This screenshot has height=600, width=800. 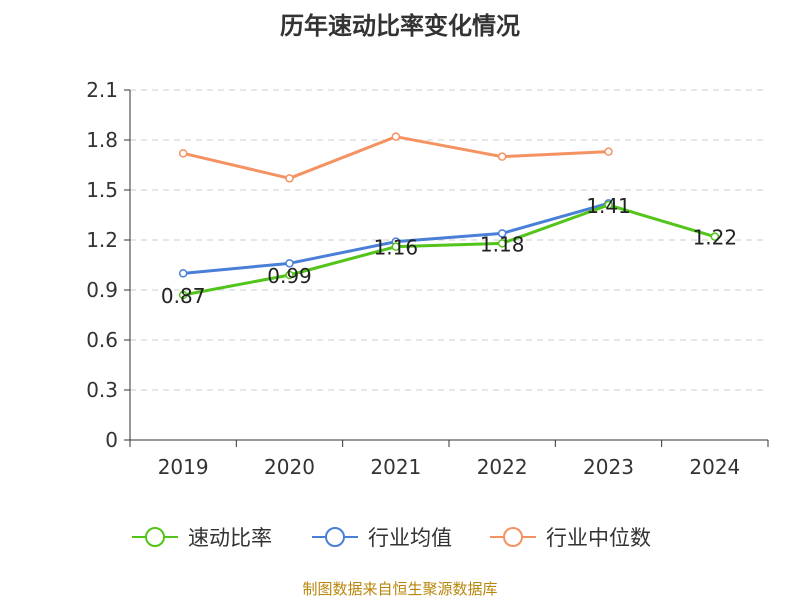 What do you see at coordinates (102, 90) in the screenshot?
I see `y-tick-label: 2.1` at bounding box center [102, 90].